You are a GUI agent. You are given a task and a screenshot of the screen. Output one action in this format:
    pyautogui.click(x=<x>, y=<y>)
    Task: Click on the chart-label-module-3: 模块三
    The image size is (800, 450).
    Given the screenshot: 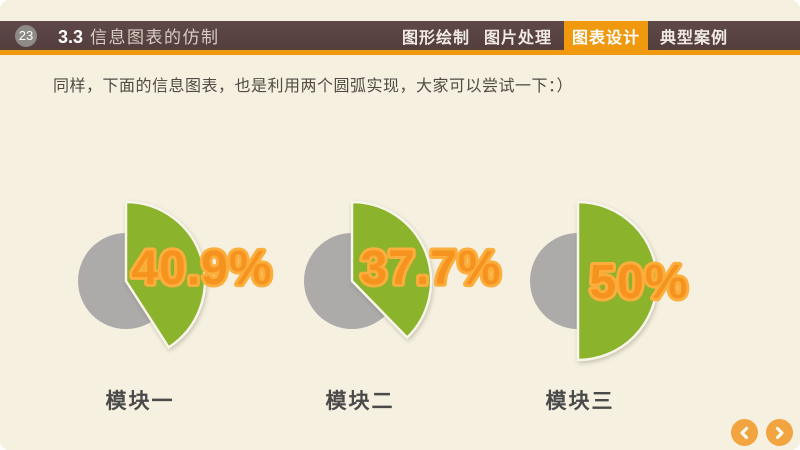 What is the action you would take?
    pyautogui.click(x=580, y=401)
    